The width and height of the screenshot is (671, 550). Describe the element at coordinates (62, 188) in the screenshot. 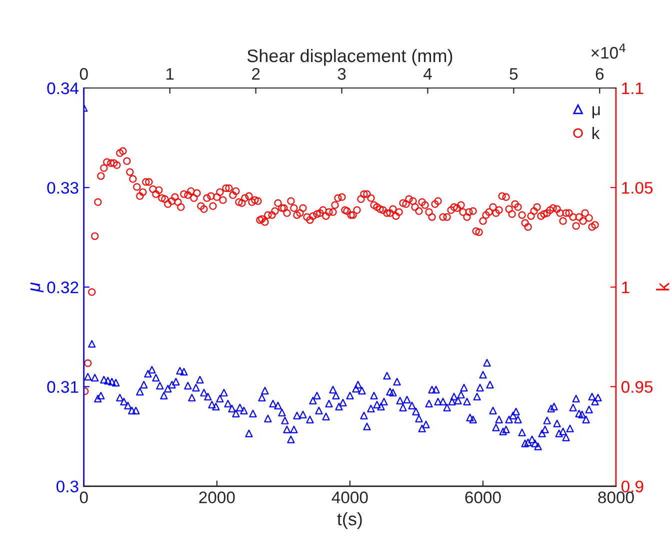

I see `y-tick-label: 0.33` at that location.